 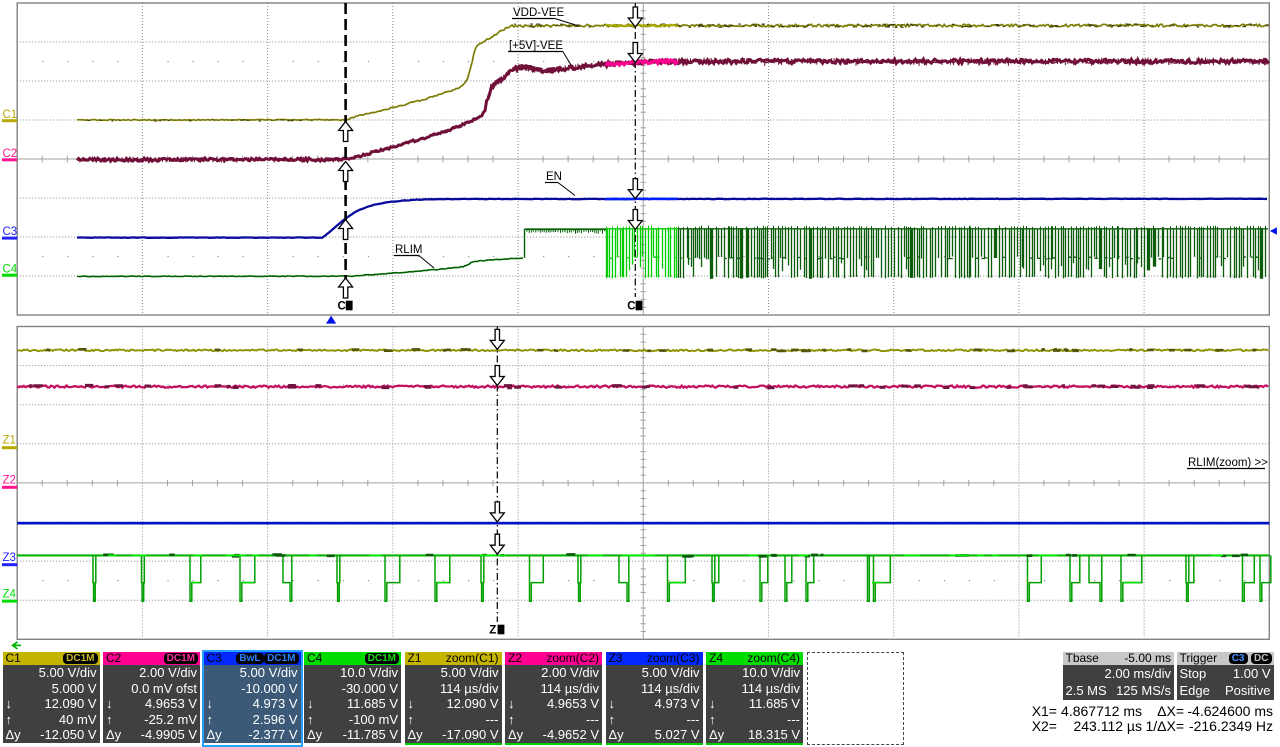 I want to click on svg-text: Z, so click(x=492, y=631).